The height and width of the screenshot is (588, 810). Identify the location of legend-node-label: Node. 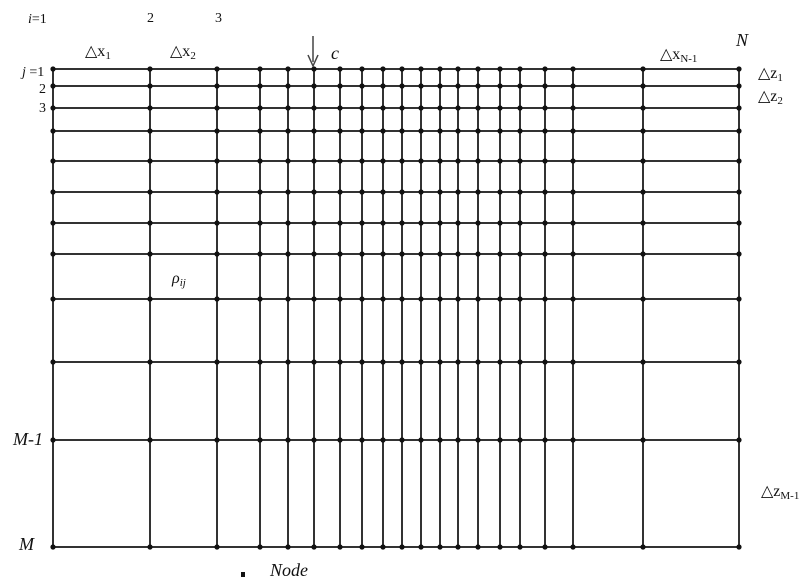
(289, 570).